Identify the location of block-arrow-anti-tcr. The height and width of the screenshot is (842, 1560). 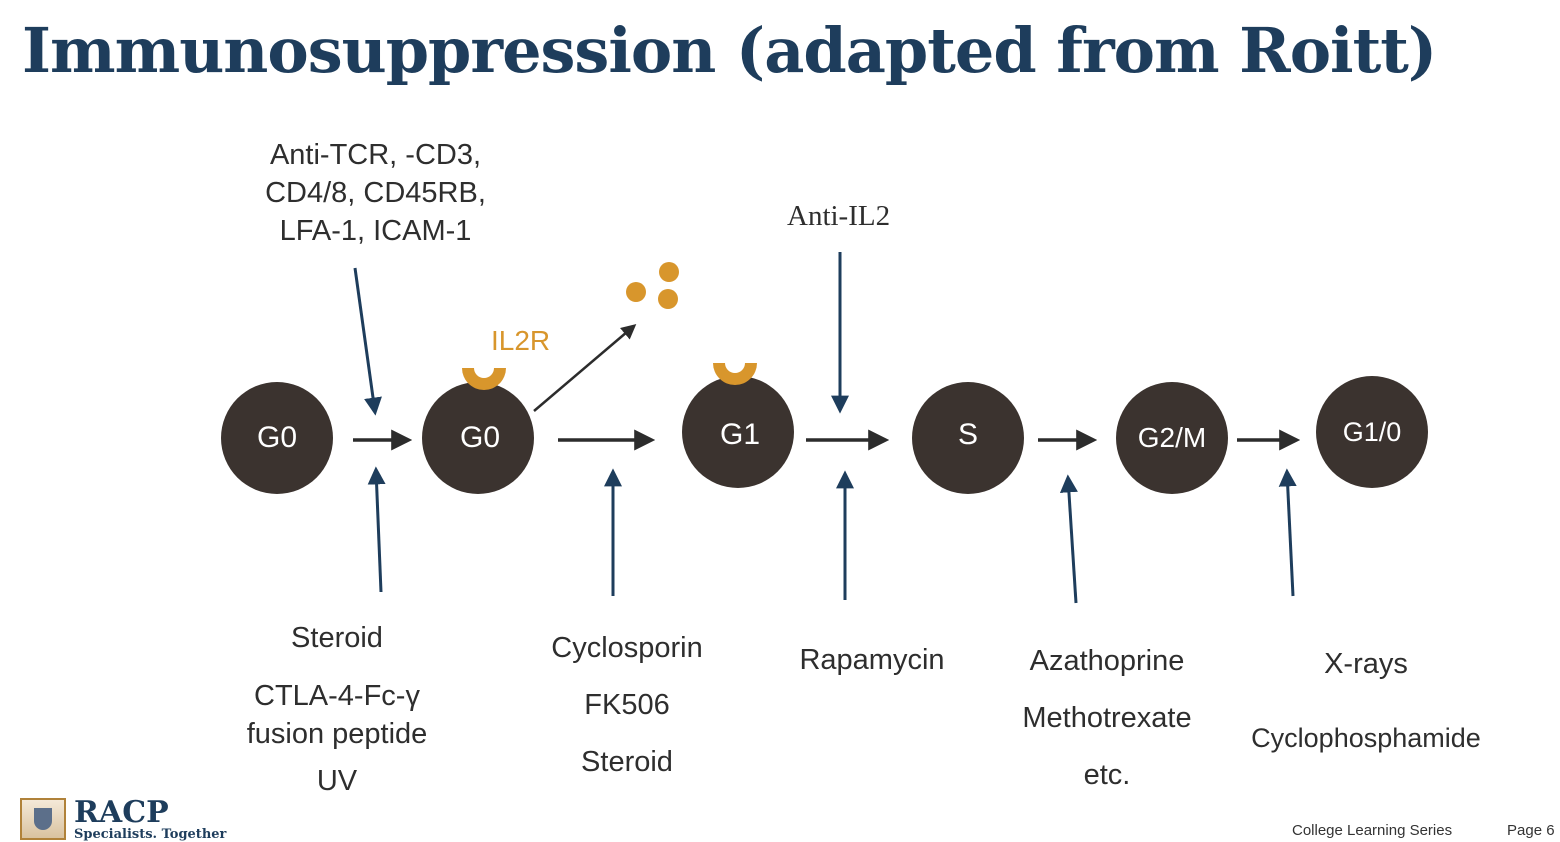
(367, 341).